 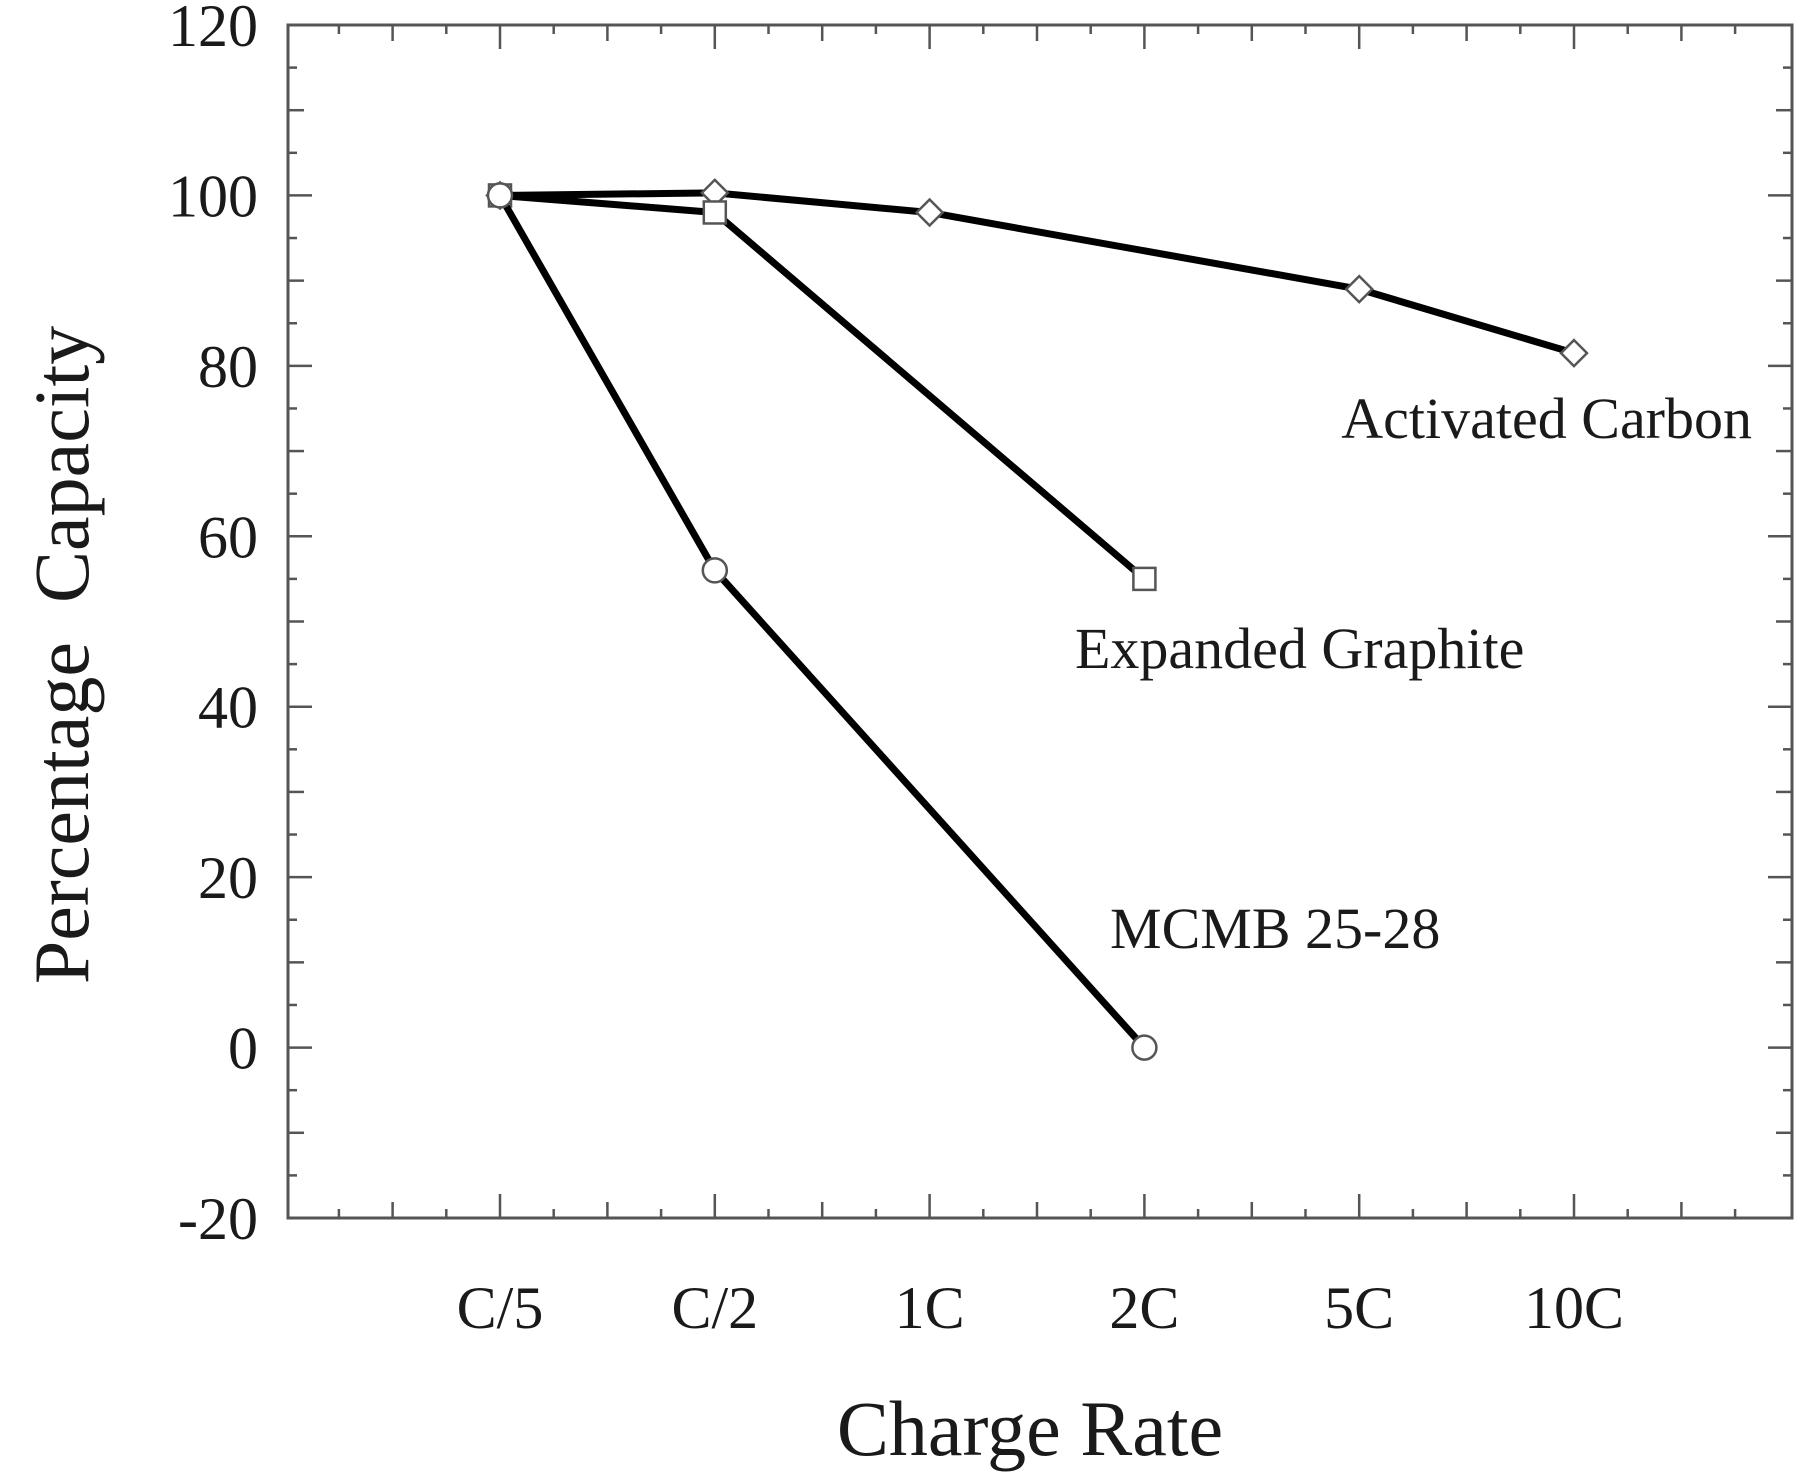 What do you see at coordinates (500, 1308) in the screenshot?
I see `x-tick-label: C/5` at bounding box center [500, 1308].